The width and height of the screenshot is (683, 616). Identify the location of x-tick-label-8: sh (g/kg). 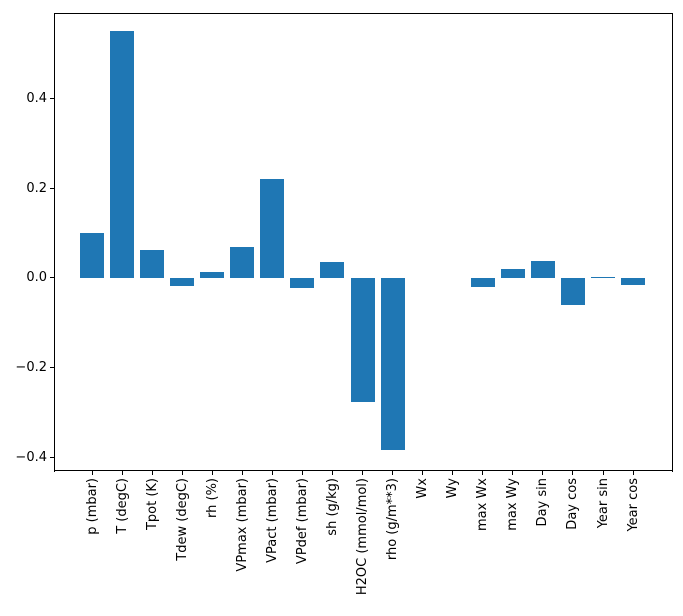
(332, 507).